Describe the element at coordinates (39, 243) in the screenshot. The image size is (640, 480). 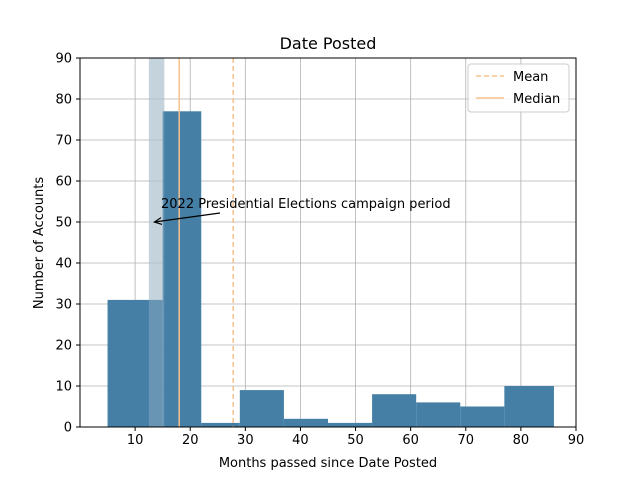
I see `y-axis-label: Number of Accounts` at that location.